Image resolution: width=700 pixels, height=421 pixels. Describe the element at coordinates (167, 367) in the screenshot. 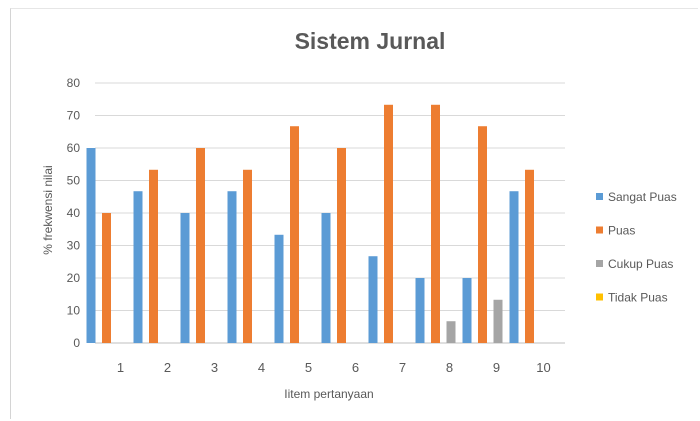

I see `x-tick-label: 2` at that location.